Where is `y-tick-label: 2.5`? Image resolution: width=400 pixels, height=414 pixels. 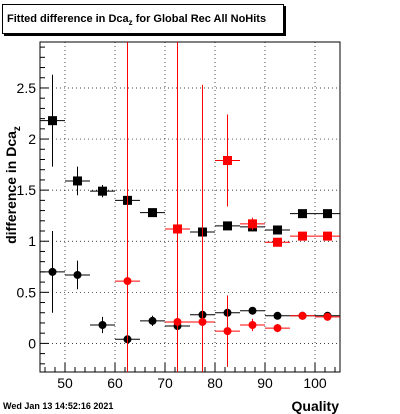
y-tick-label: 2.5 is located at coordinates (27, 88).